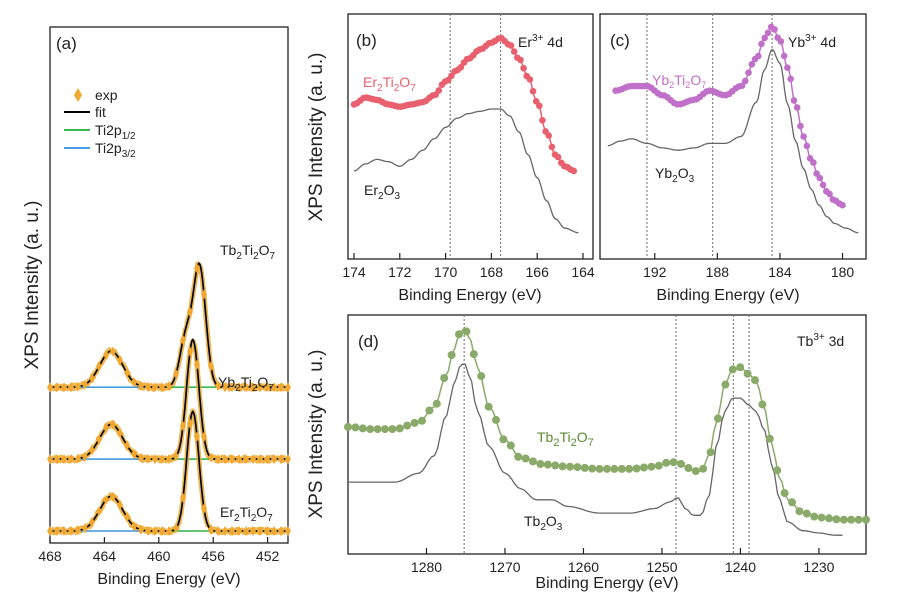 The image size is (903, 611). What do you see at coordinates (368, 341) in the screenshot?
I see `panel-d-label: (d)` at bounding box center [368, 341].